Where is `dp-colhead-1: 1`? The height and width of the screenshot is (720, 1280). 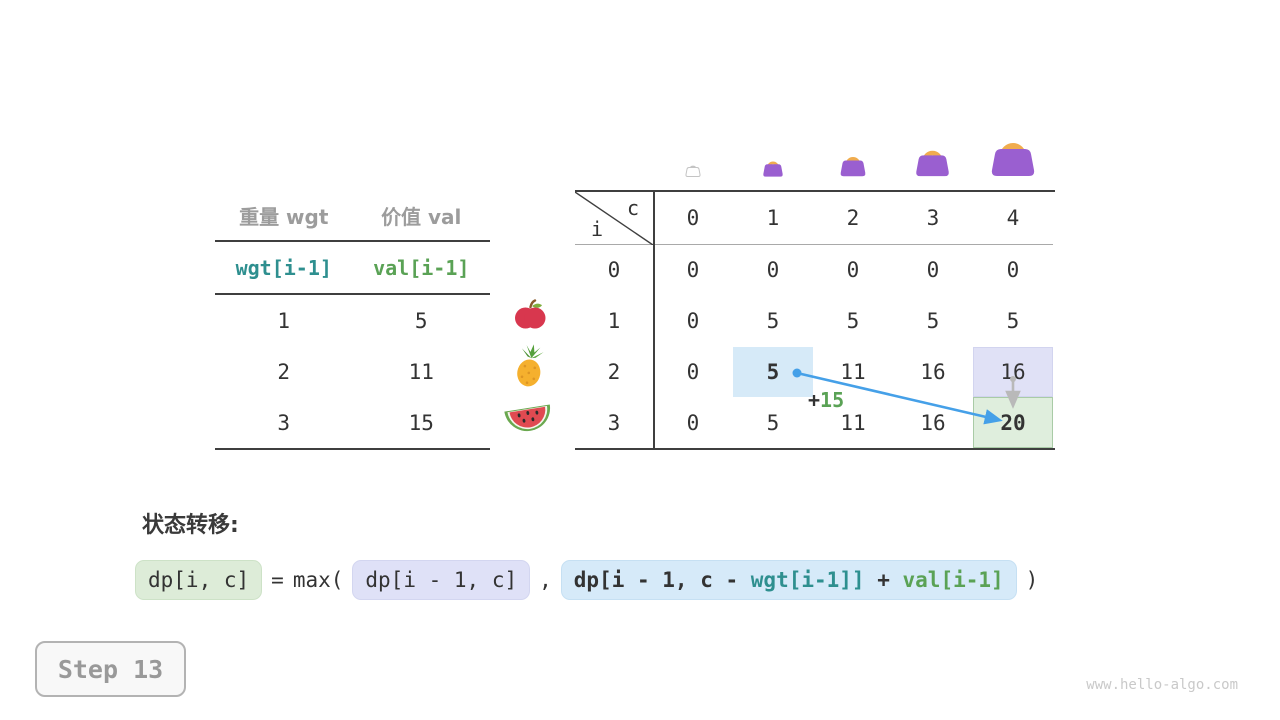 dp-colhead-1: 1 is located at coordinates (773, 218).